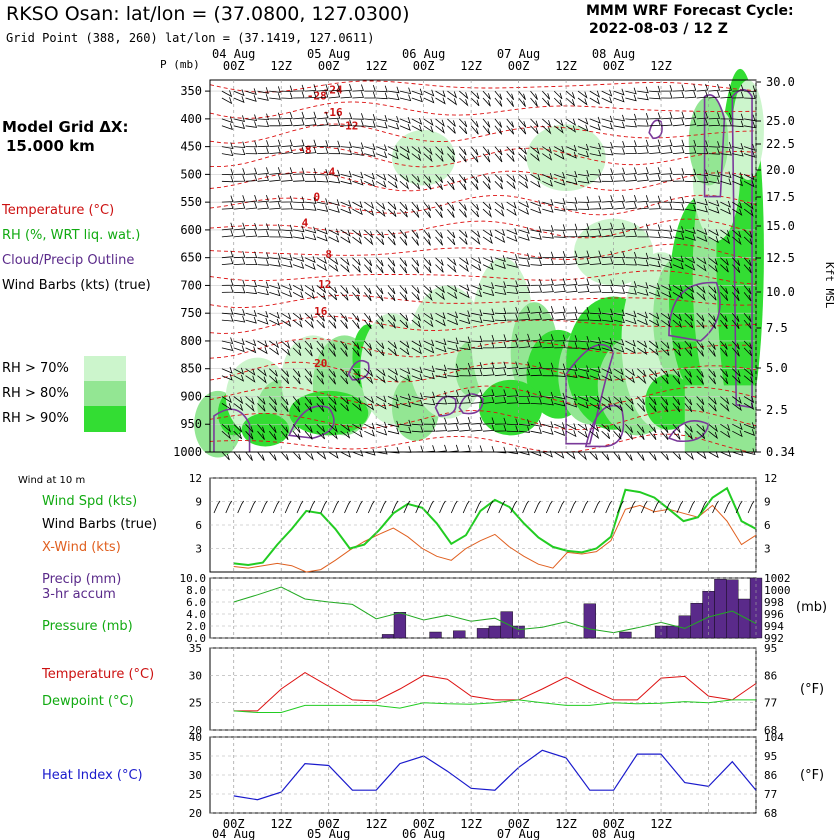 The image size is (840, 840). Describe the element at coordinates (400, 625) in the screenshot. I see `precip-bar` at that location.